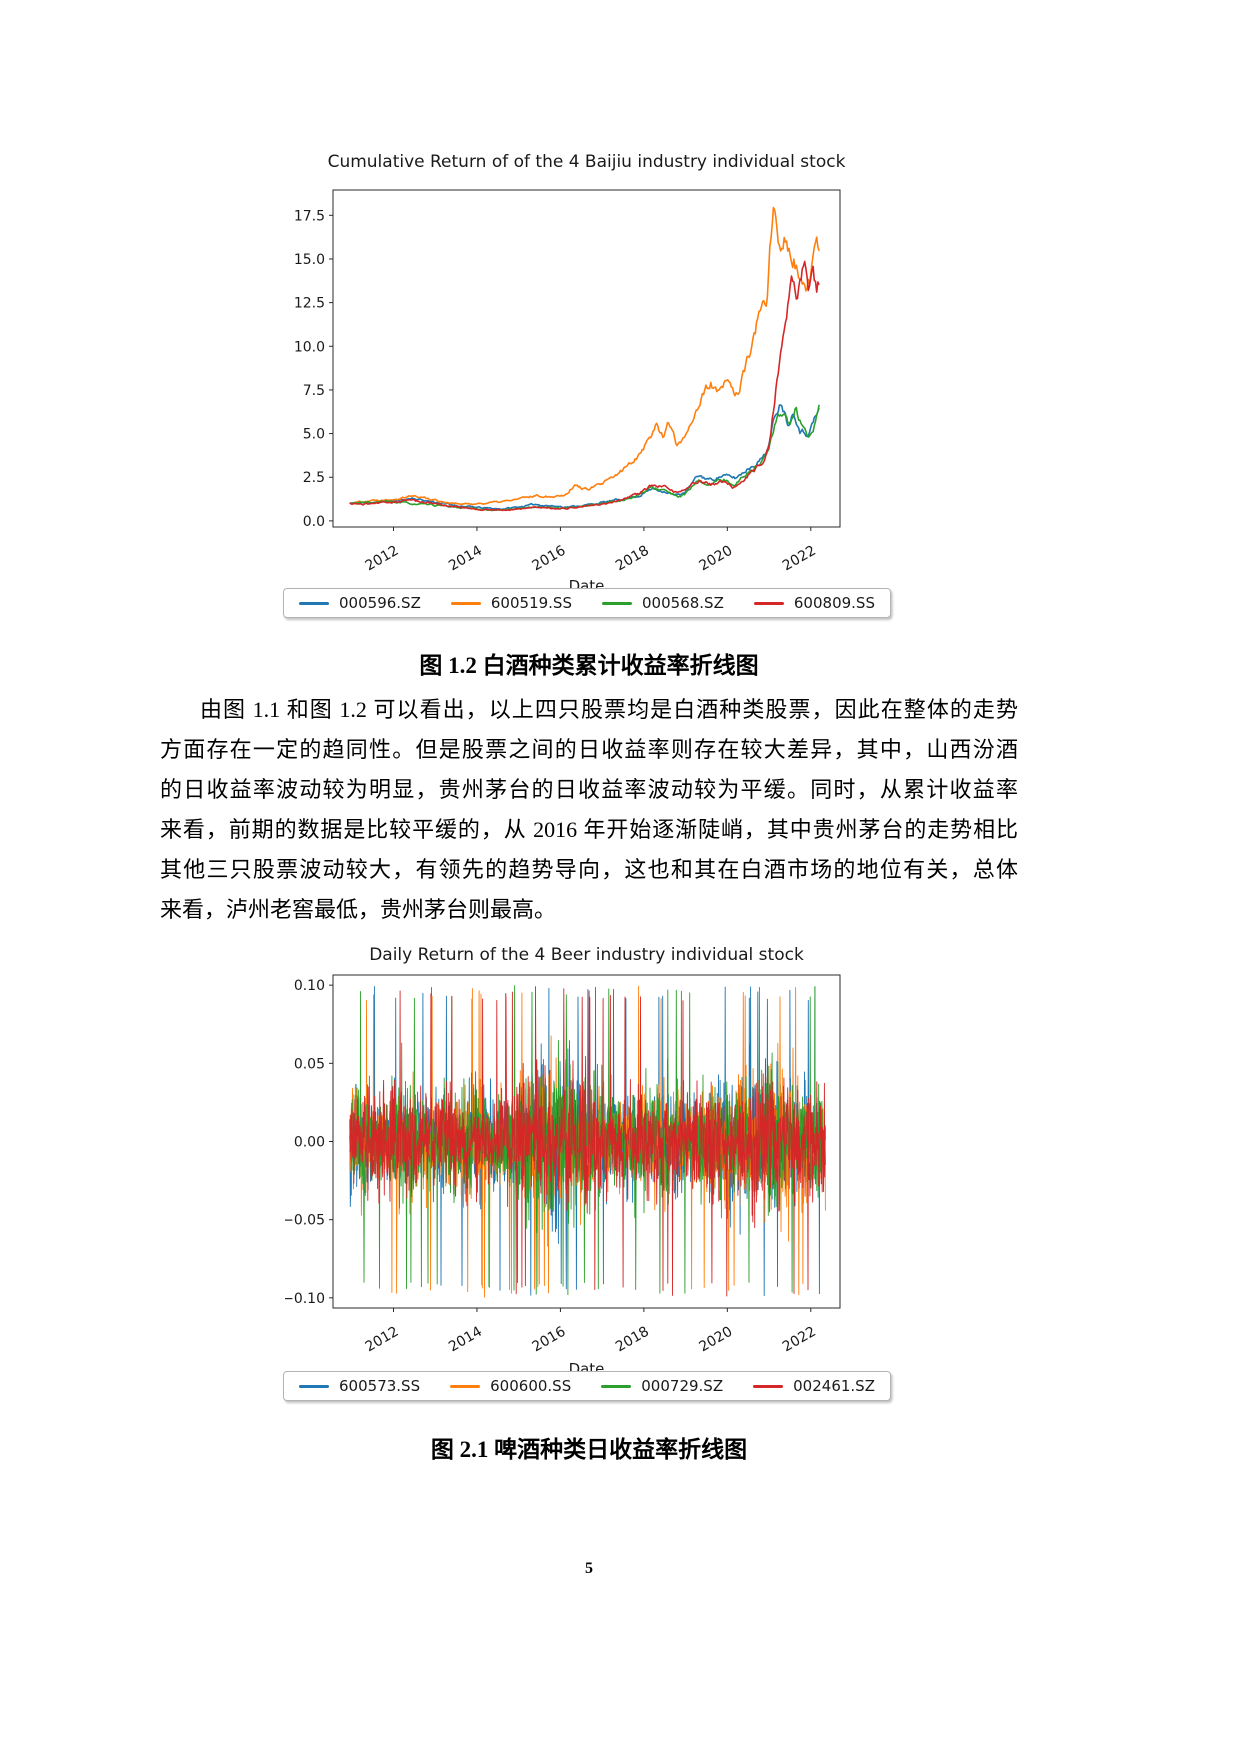 This screenshot has width=1240, height=1754. Describe the element at coordinates (314, 478) in the screenshot. I see `svg-text: 2.5` at that location.